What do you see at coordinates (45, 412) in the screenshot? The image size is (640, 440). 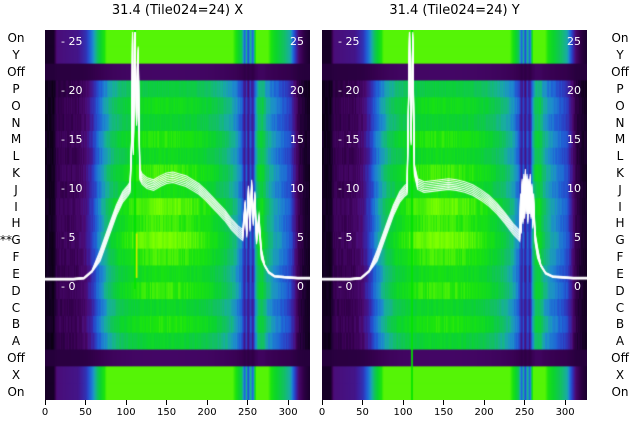 I see `x-tick-label-0: 0` at bounding box center [45, 412].